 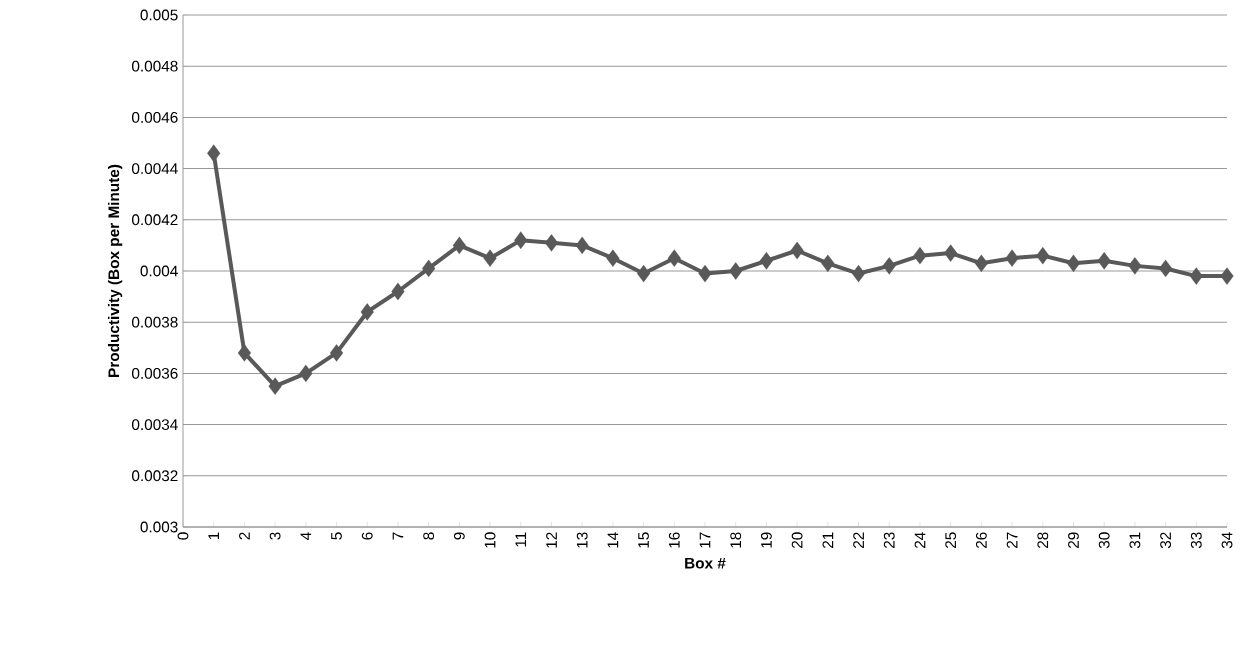 What do you see at coordinates (1135, 540) in the screenshot?
I see `x-tick-label: 31` at bounding box center [1135, 540].